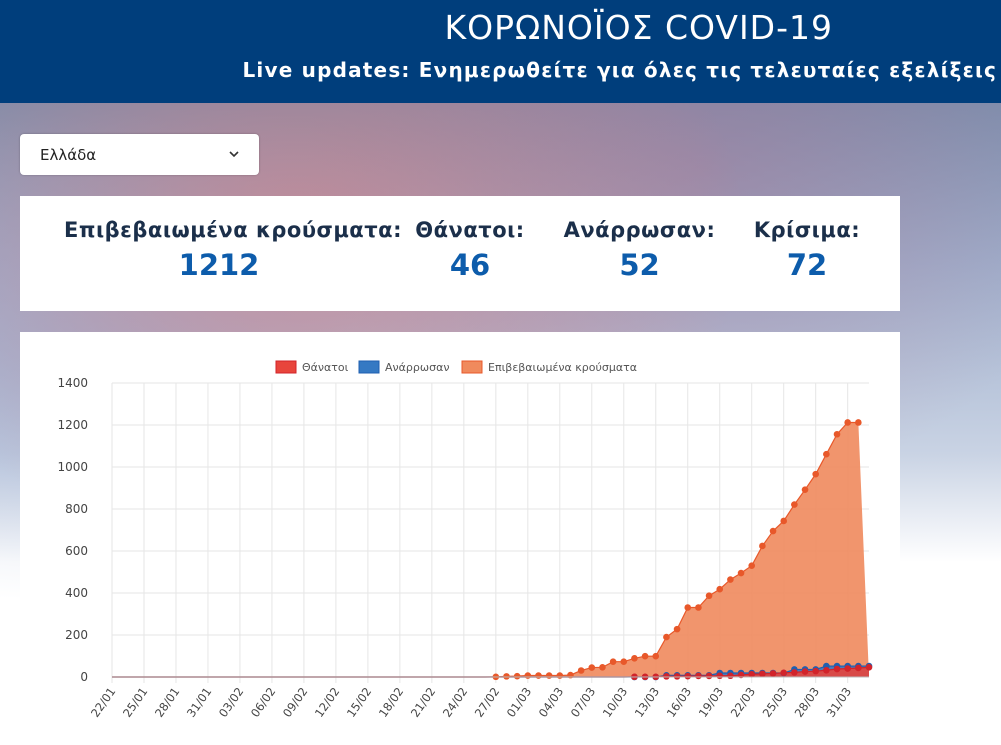  I want to click on x-tick-label: 22/03, so click(743, 702).